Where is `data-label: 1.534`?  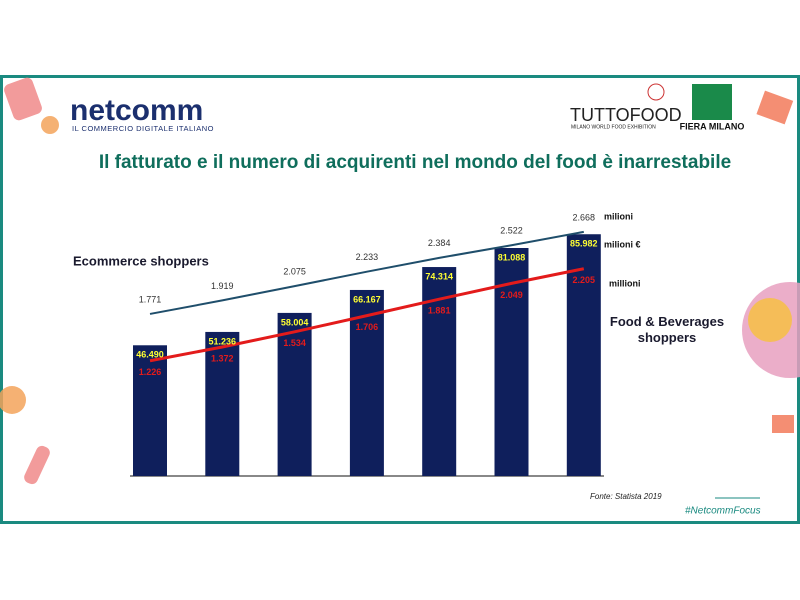 data-label: 1.534 is located at coordinates (294, 343).